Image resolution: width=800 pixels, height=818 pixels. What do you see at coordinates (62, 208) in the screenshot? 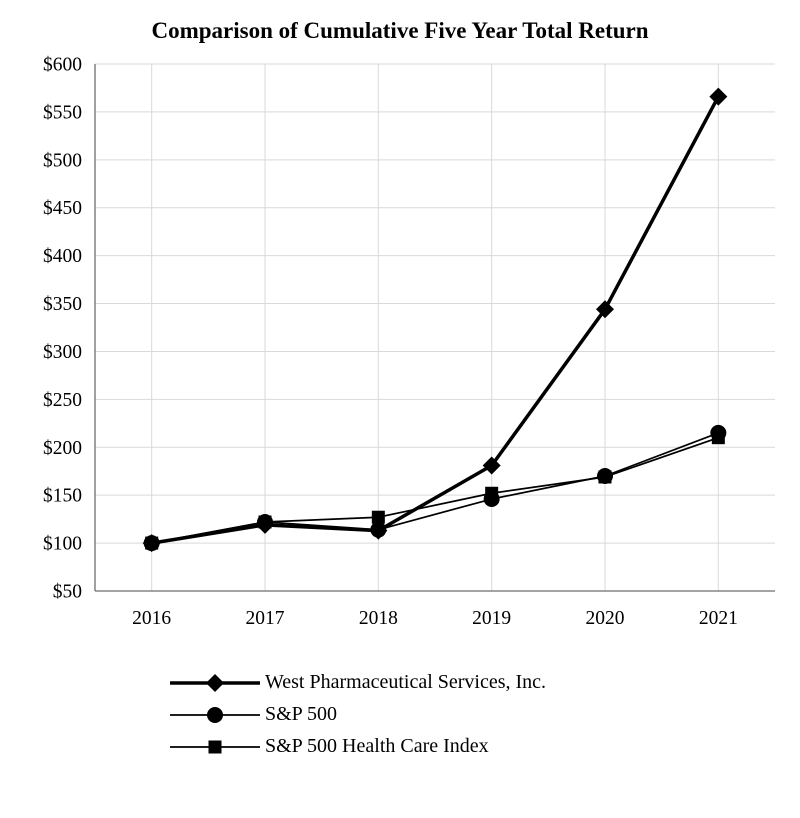
I see `y-tick-label: $450` at bounding box center [62, 208].